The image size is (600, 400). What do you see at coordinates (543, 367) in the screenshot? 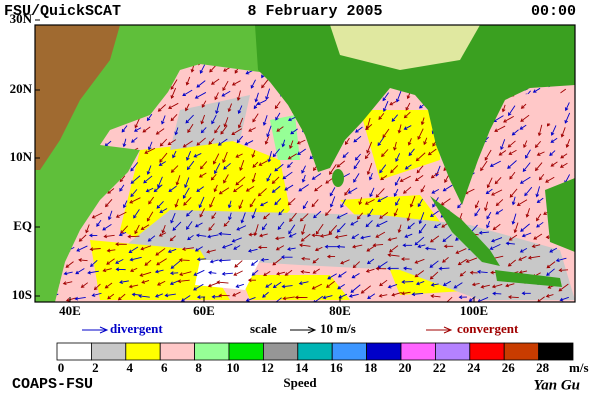
I see `colorbar-tick-label: 28` at bounding box center [543, 367].